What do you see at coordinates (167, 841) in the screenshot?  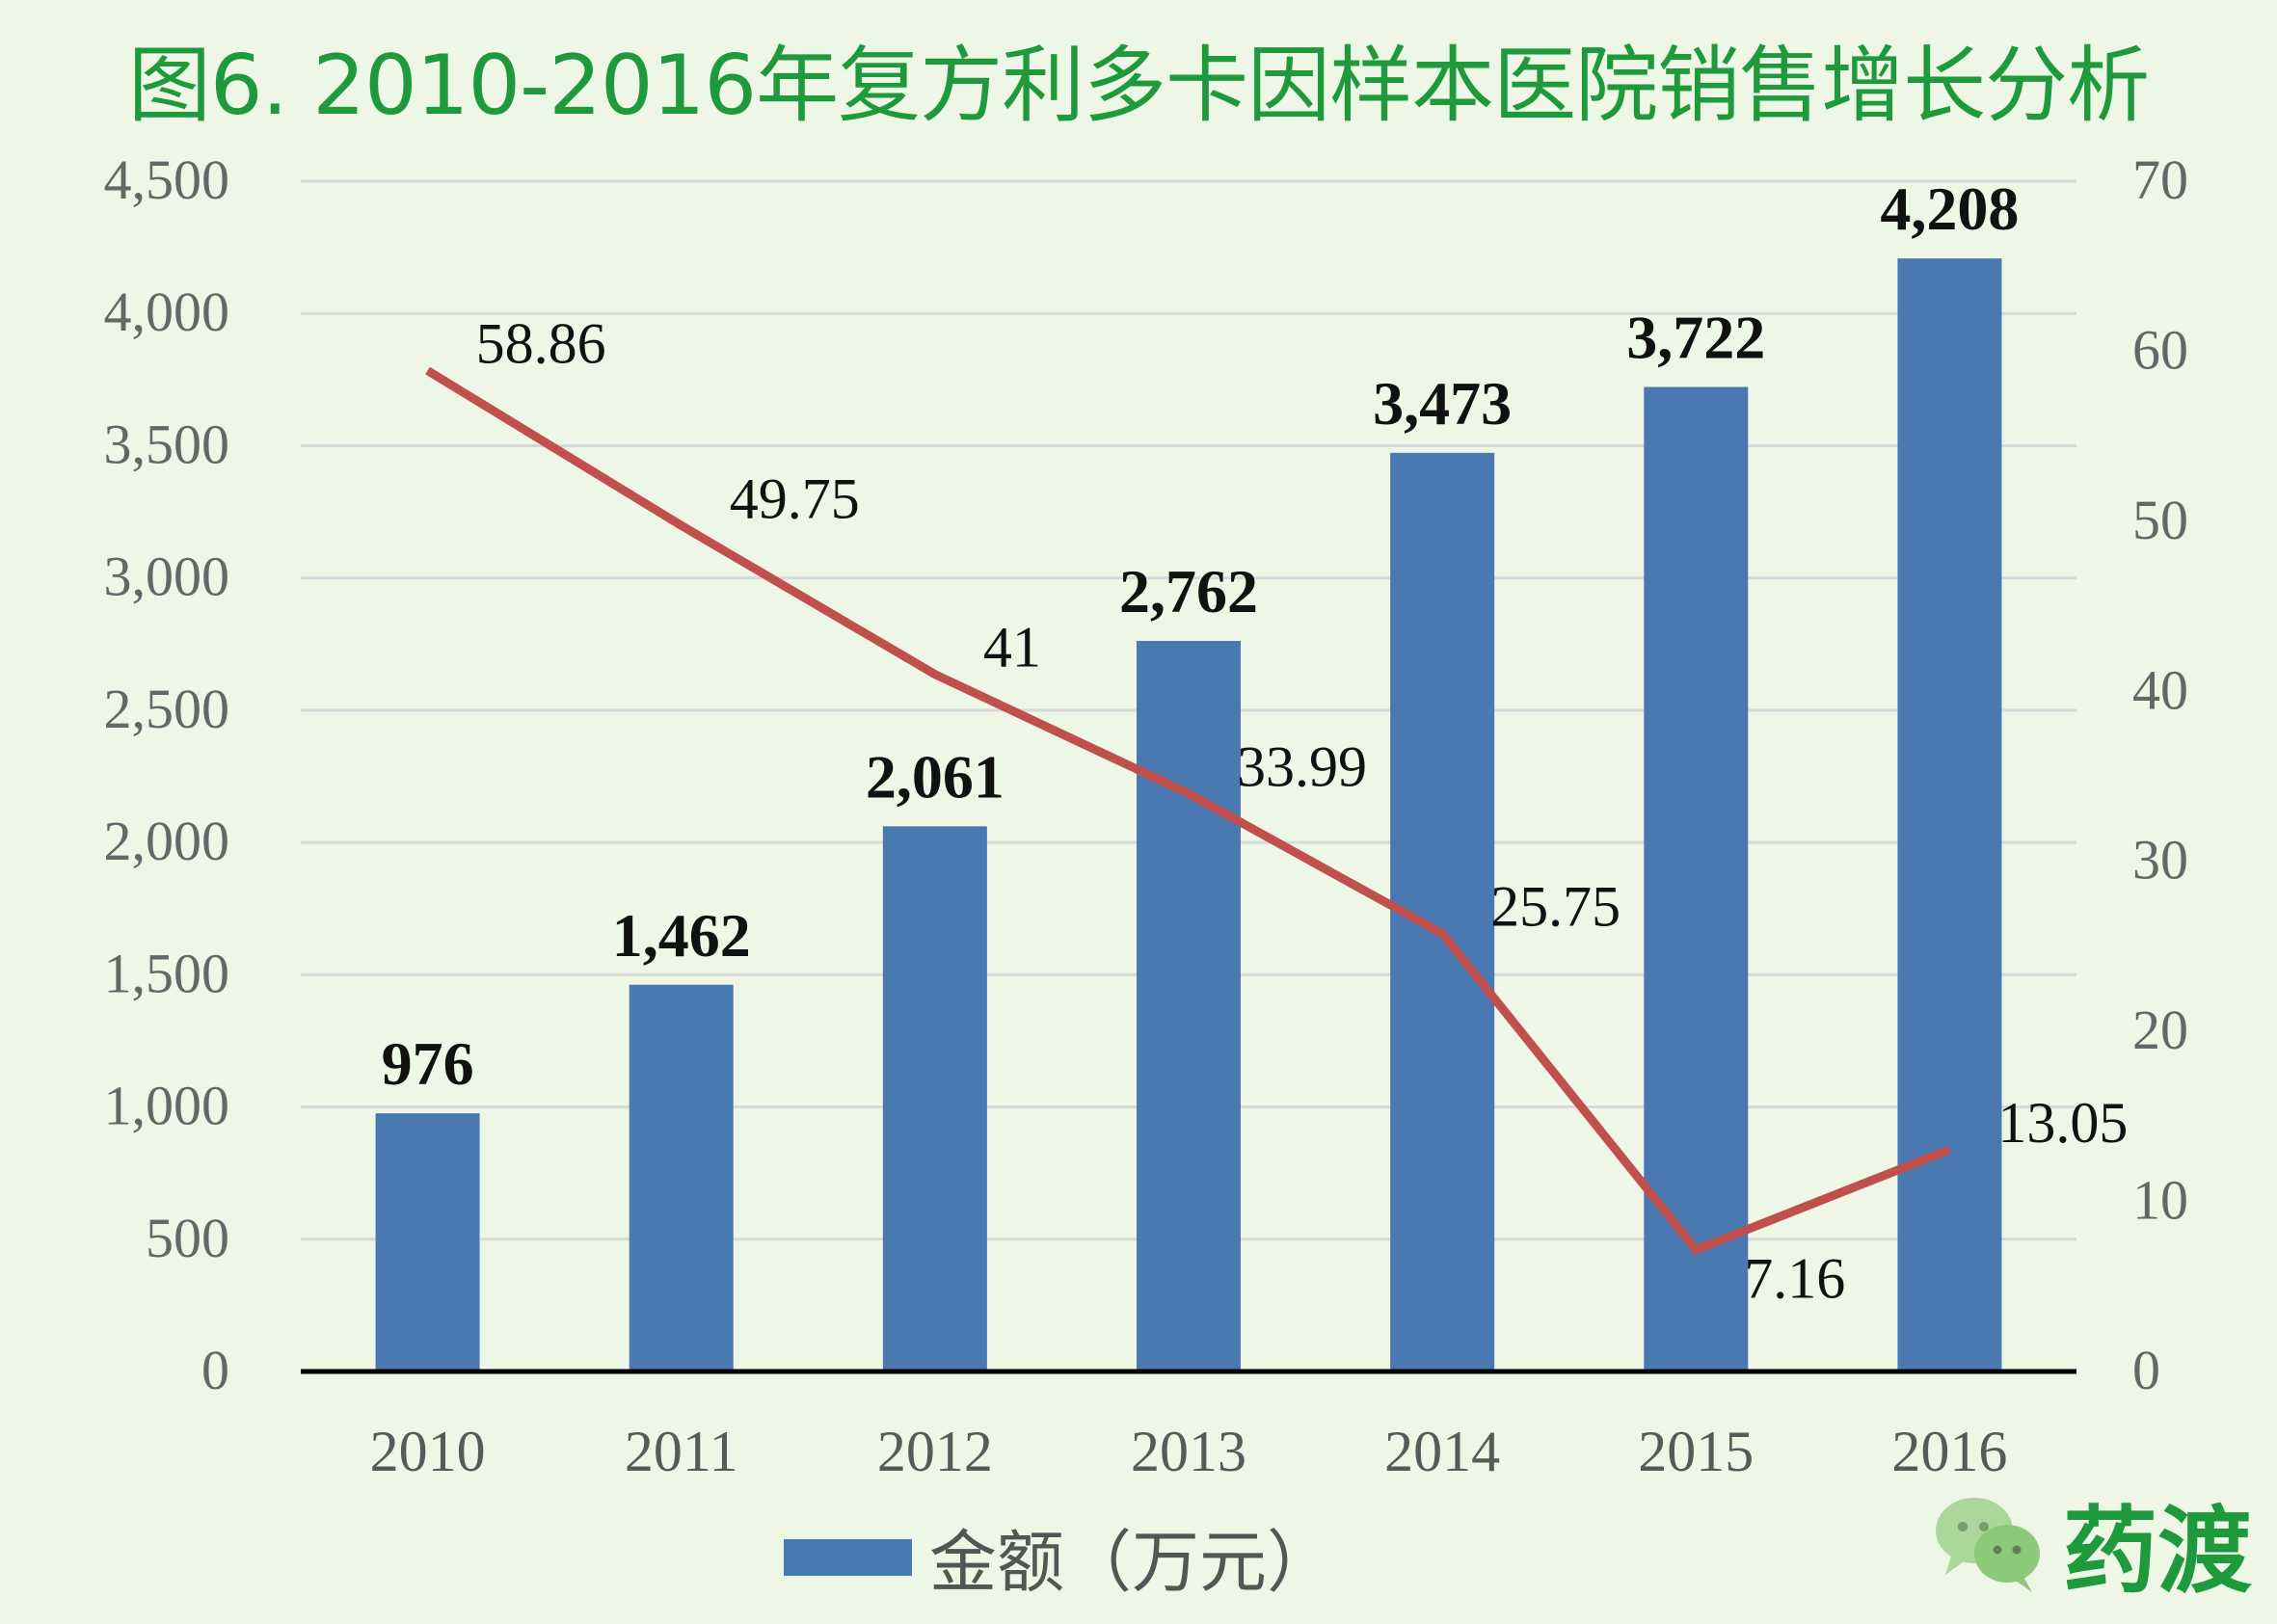 I see `y-left-tick-label: 2,000` at bounding box center [167, 841].